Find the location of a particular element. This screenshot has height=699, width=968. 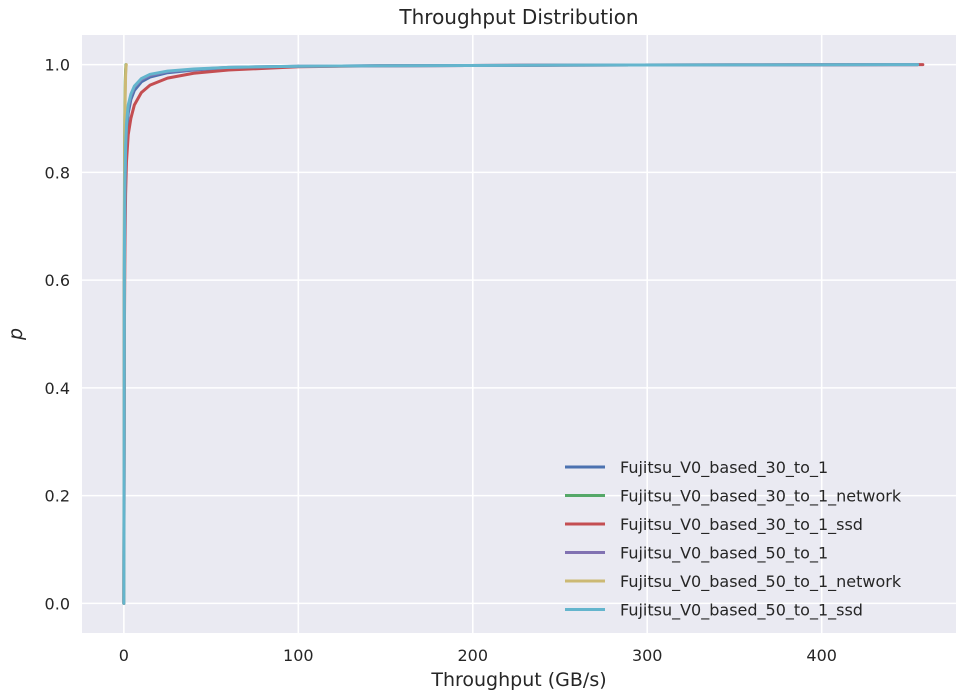

legend-label: Fujitsu_V0_based_50_to_1 is located at coordinates (724, 554).